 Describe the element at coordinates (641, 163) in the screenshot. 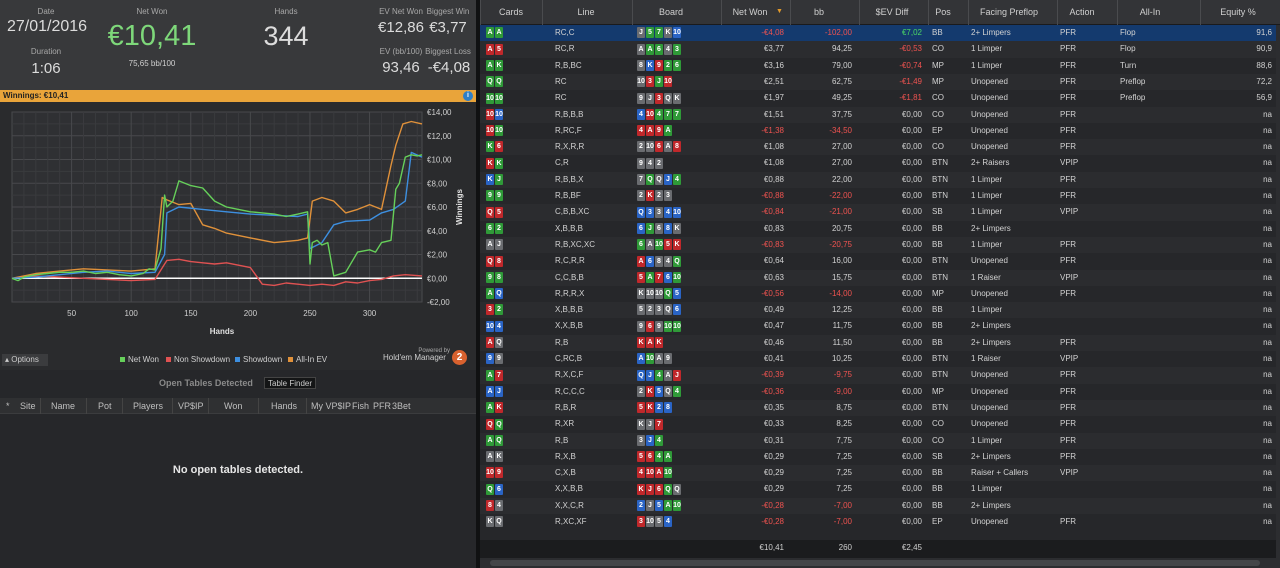

I see `playing-card: 9` at that location.